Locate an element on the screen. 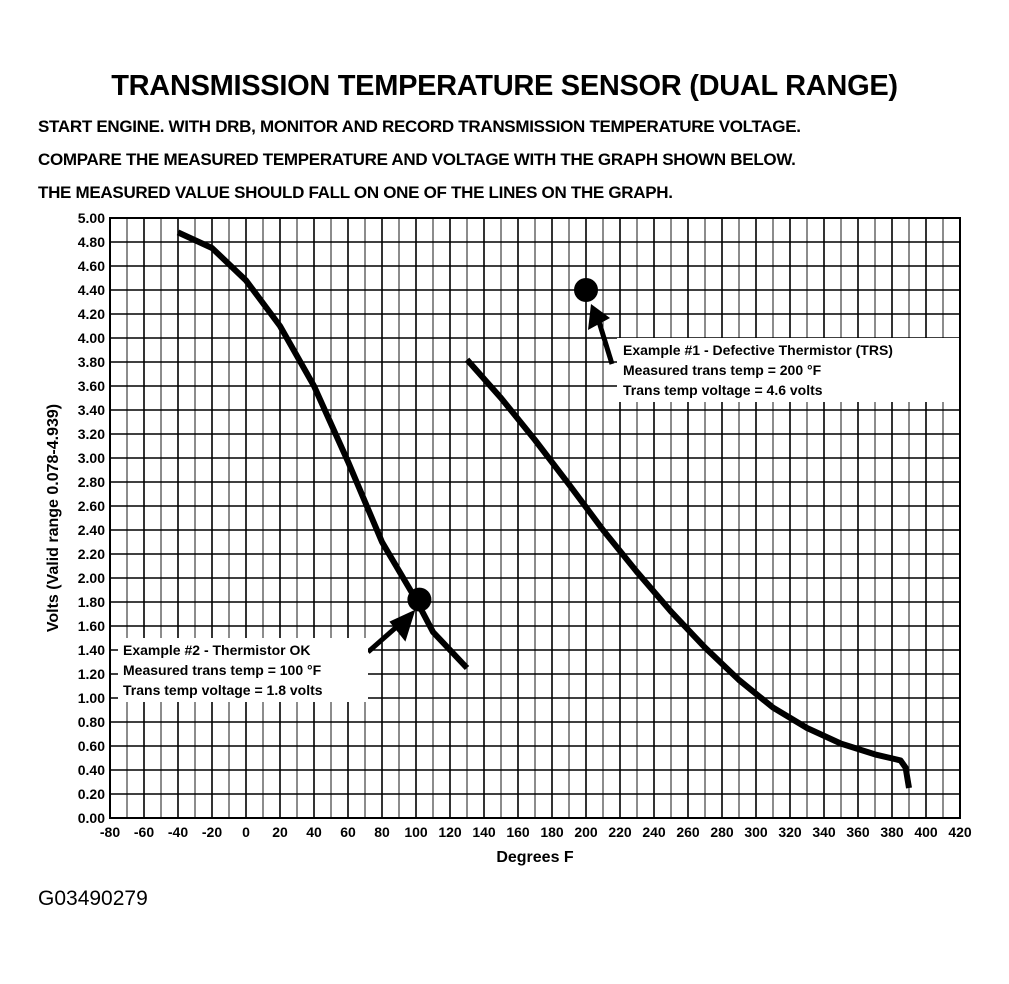 The image size is (1009, 984). y-tick-label: 3.20 is located at coordinates (91, 434).